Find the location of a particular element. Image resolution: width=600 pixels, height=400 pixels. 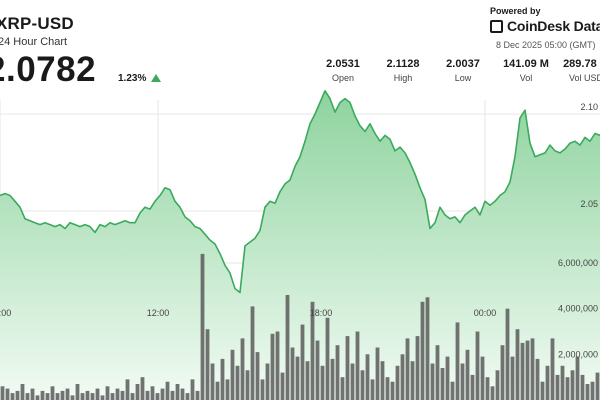

current-price: 2.0782 is located at coordinates (48, 69).